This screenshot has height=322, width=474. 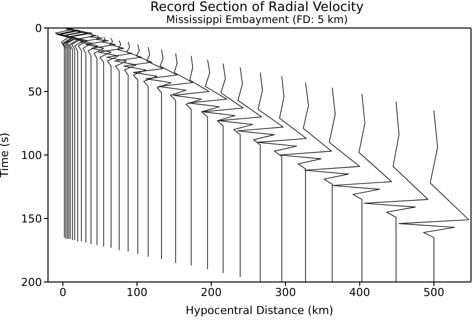 I want to click on x-tick-label: 400, so click(x=359, y=292).